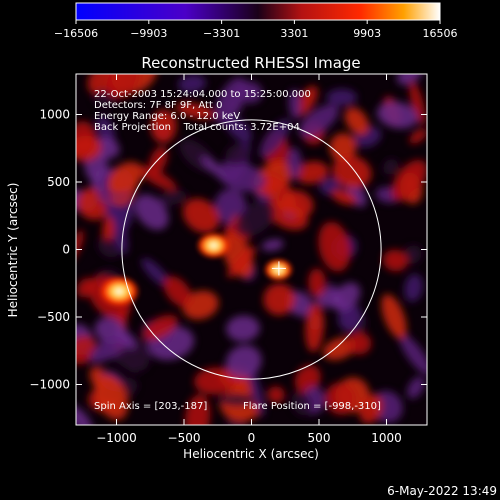 Image resolution: width=500 pixels, height=500 pixels. Describe the element at coordinates (256, 30) in the screenshot. I see `colorbar-ticks: −16506 −9903 −3301 3301 9903 16506` at that location.